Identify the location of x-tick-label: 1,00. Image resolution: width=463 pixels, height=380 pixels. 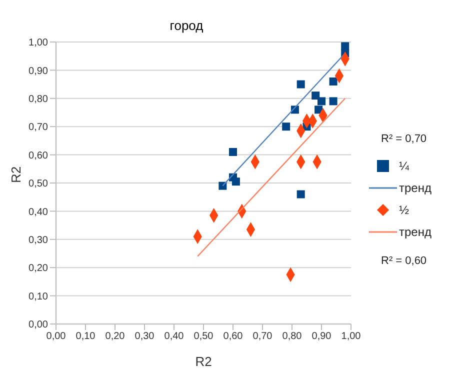
(351, 336).